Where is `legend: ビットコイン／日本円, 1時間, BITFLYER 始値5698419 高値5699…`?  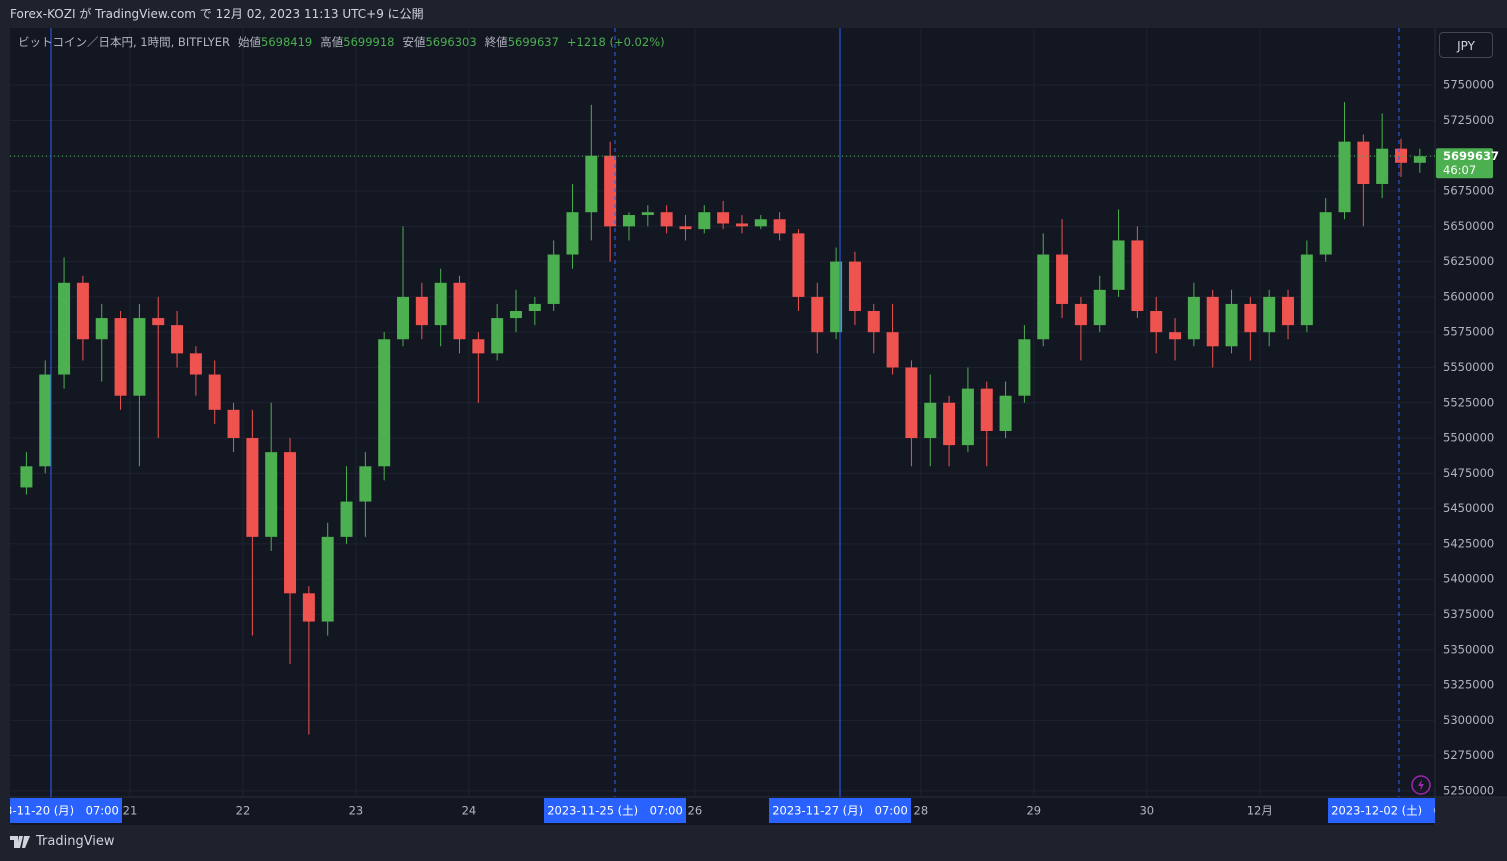 legend: ビットコイン／日本円, 1時間, BITFLYER 始値5698419 高値5699… is located at coordinates (345, 42).